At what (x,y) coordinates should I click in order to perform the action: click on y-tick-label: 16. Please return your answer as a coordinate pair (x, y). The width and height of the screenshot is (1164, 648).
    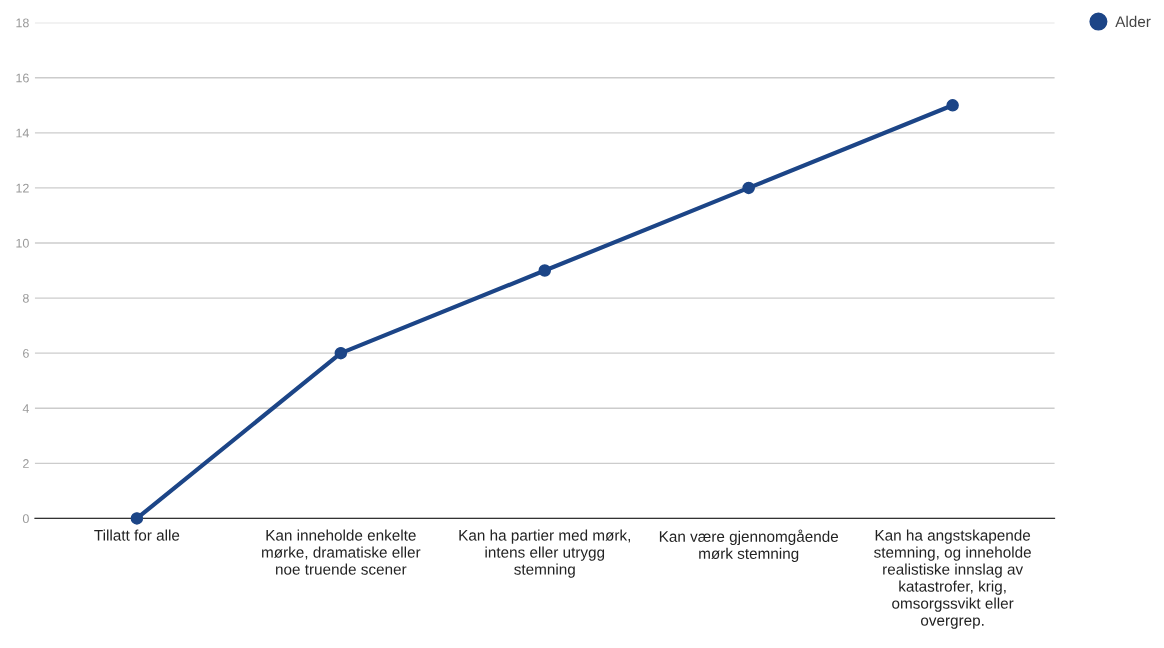
    Looking at the image, I should click on (22, 78).